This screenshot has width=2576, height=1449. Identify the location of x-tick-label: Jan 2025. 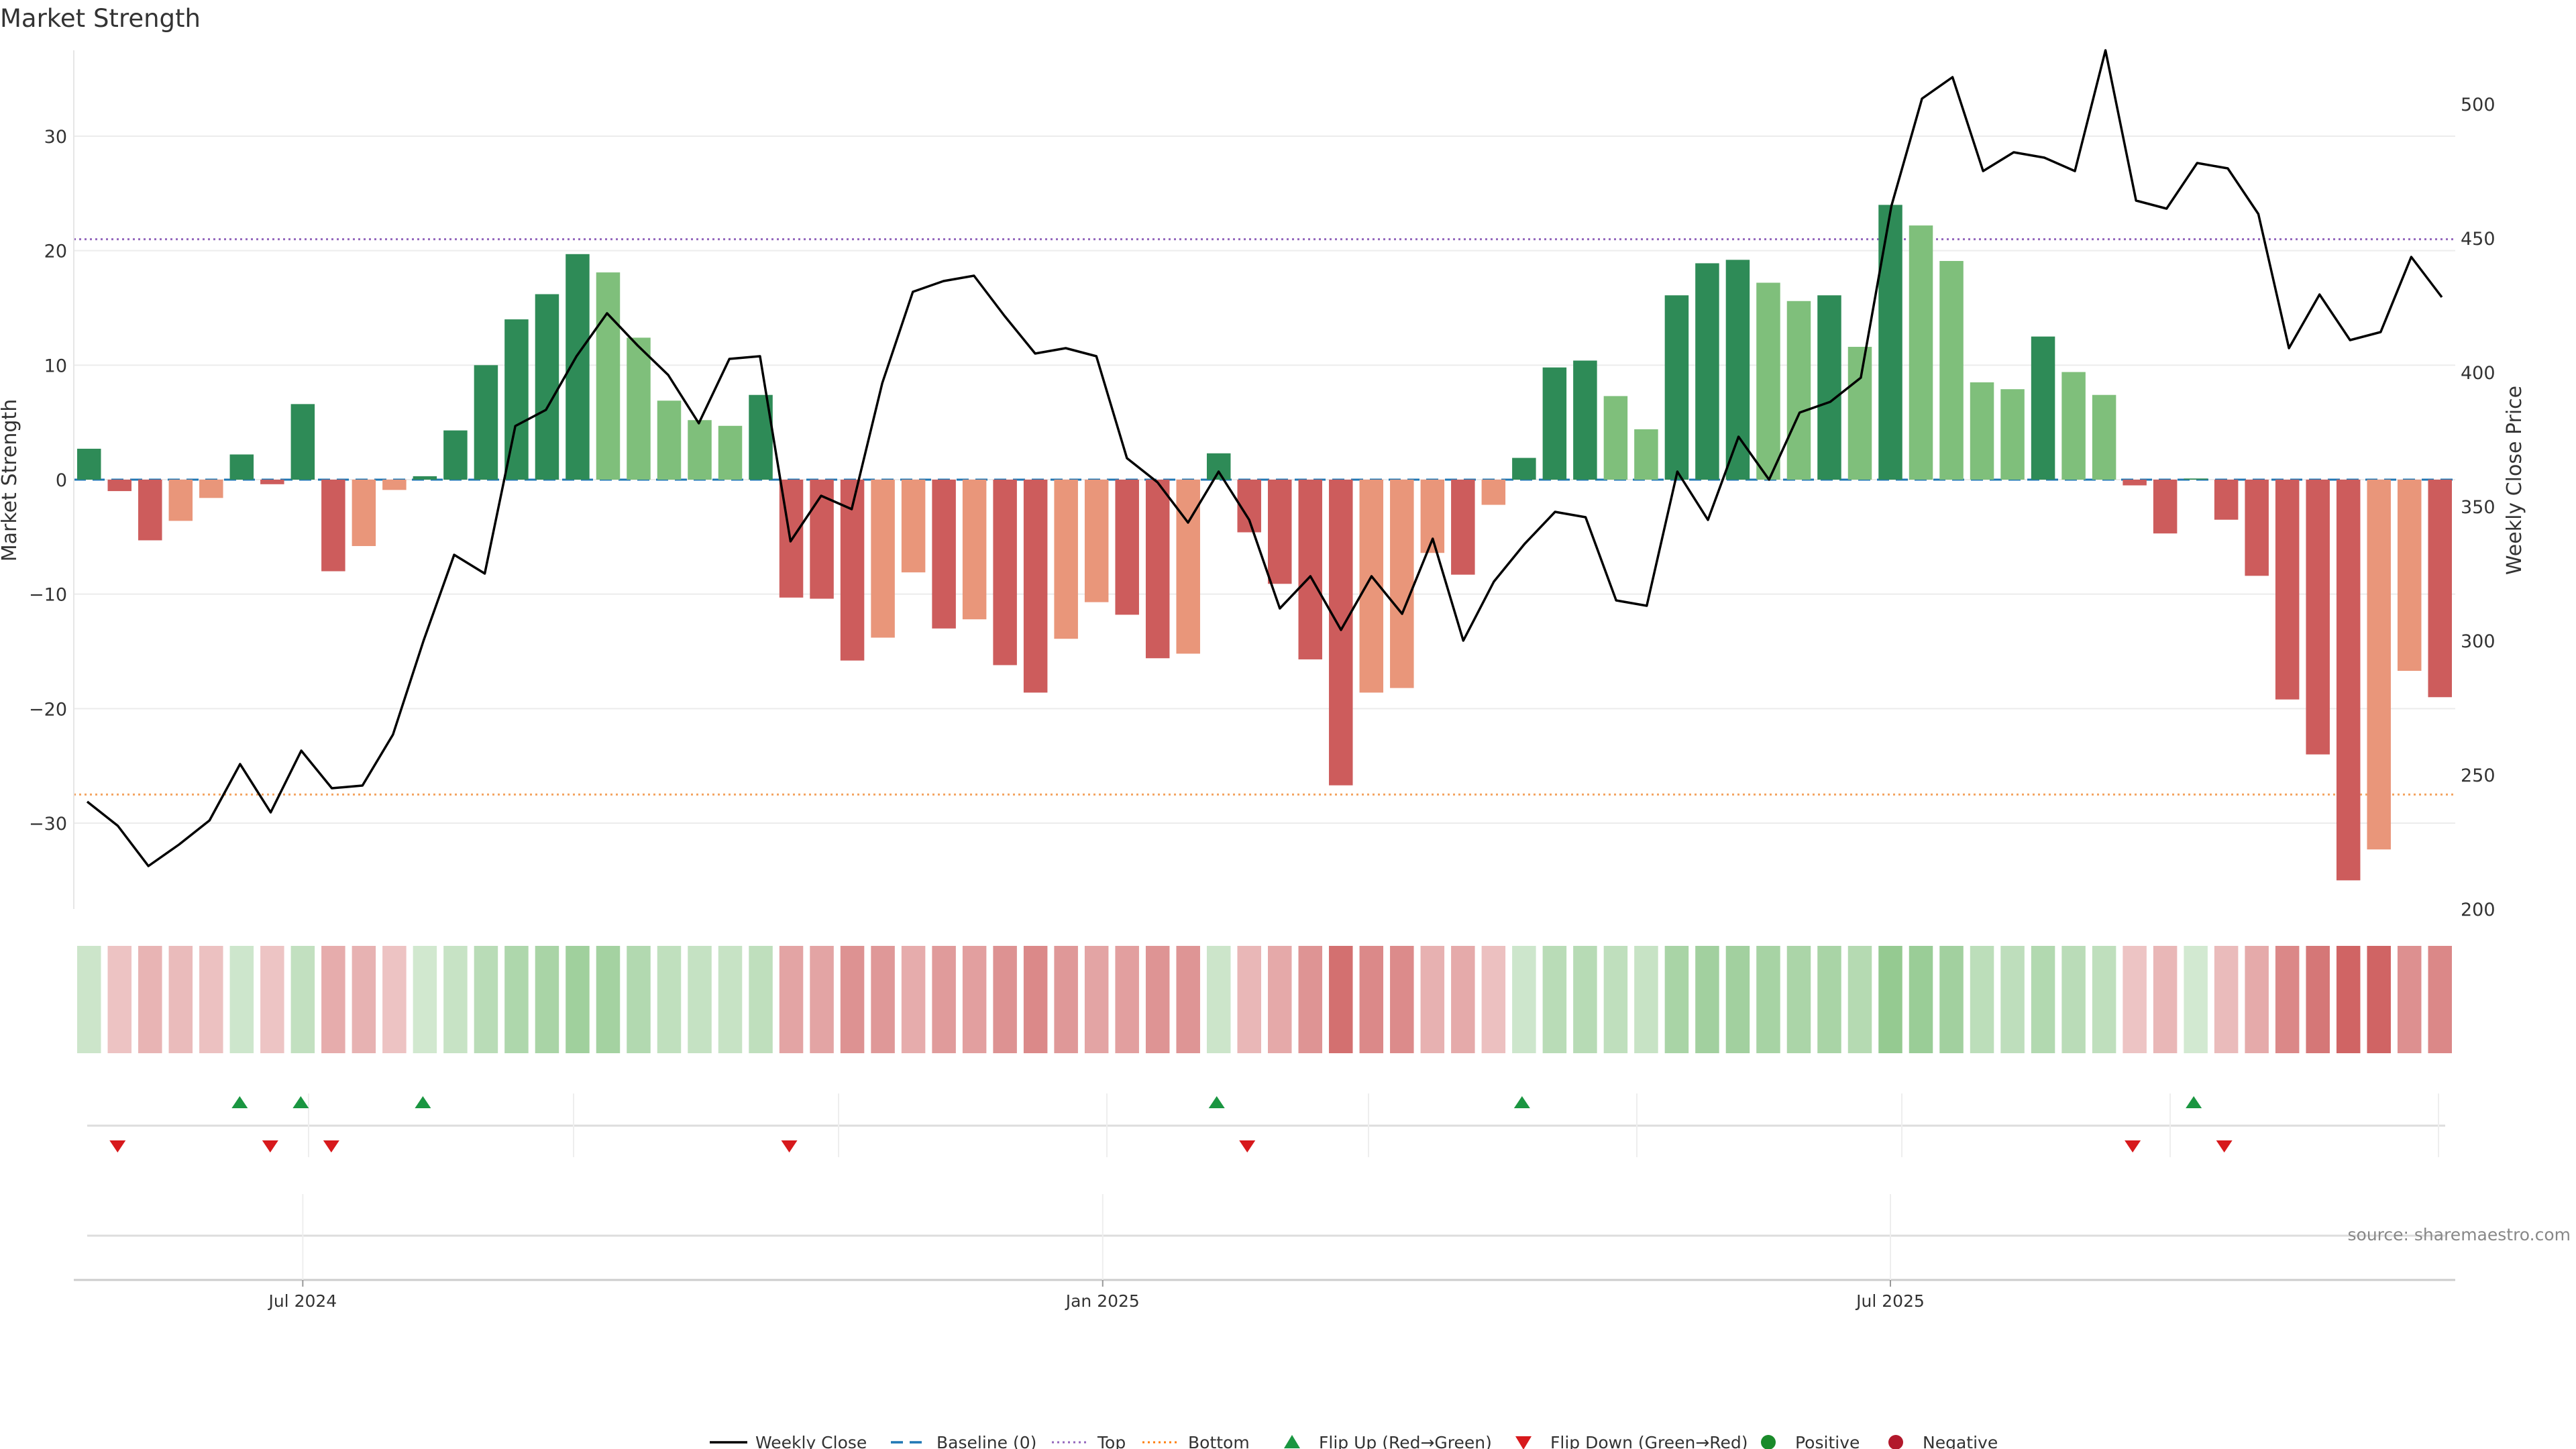
(1102, 1301).